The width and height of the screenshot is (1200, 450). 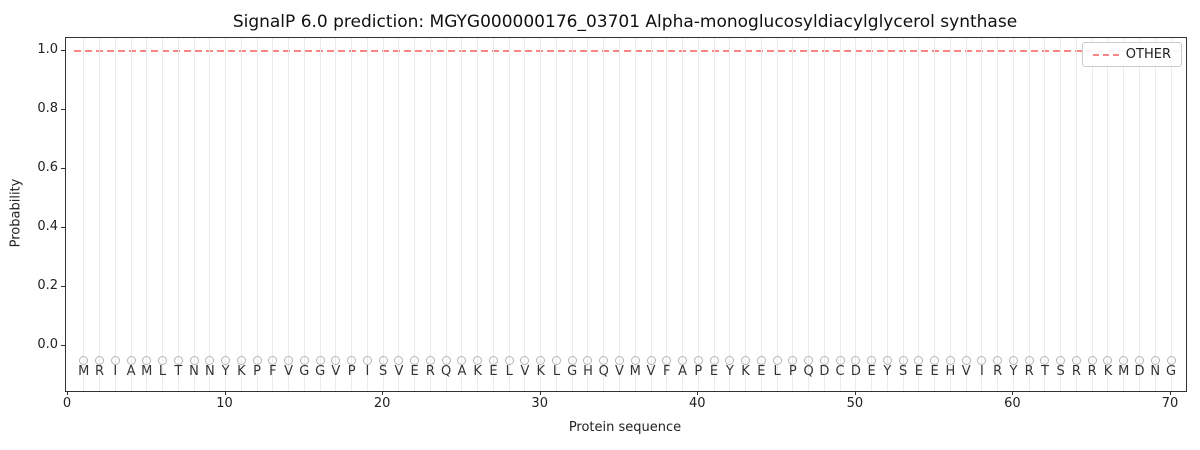 What do you see at coordinates (47, 285) in the screenshot?
I see `y-tick-label: 0.2` at bounding box center [47, 285].